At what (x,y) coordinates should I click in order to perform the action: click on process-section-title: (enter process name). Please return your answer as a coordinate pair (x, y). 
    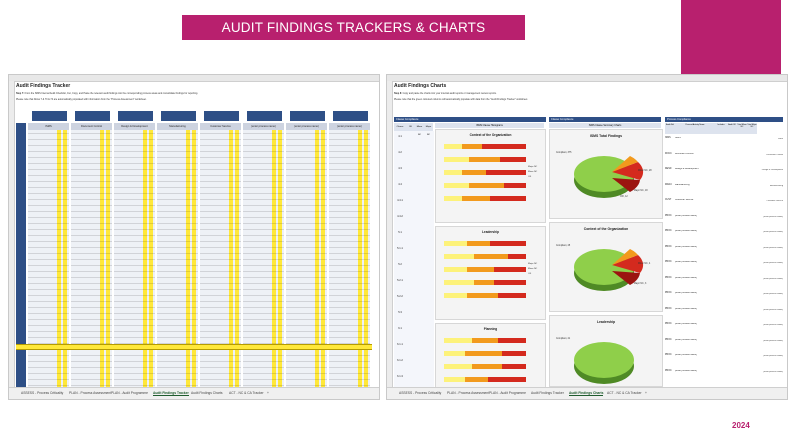
    Looking at the image, I should click on (349, 126).